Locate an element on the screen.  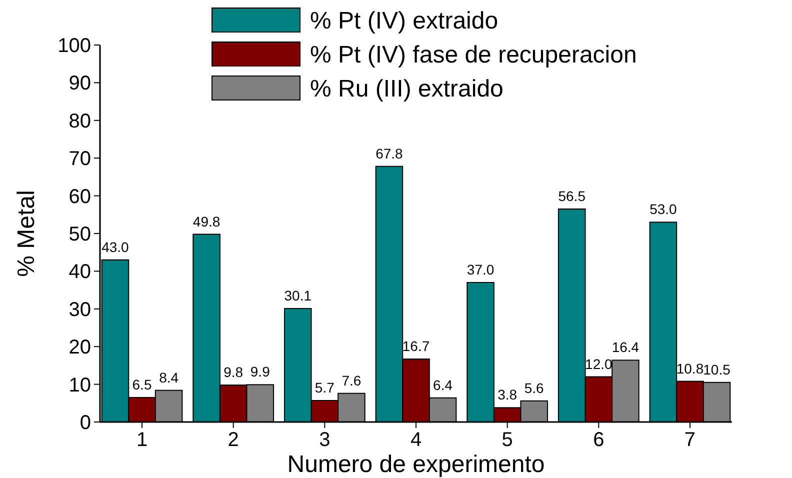
y-tick-label: 40 is located at coordinates (79, 272).